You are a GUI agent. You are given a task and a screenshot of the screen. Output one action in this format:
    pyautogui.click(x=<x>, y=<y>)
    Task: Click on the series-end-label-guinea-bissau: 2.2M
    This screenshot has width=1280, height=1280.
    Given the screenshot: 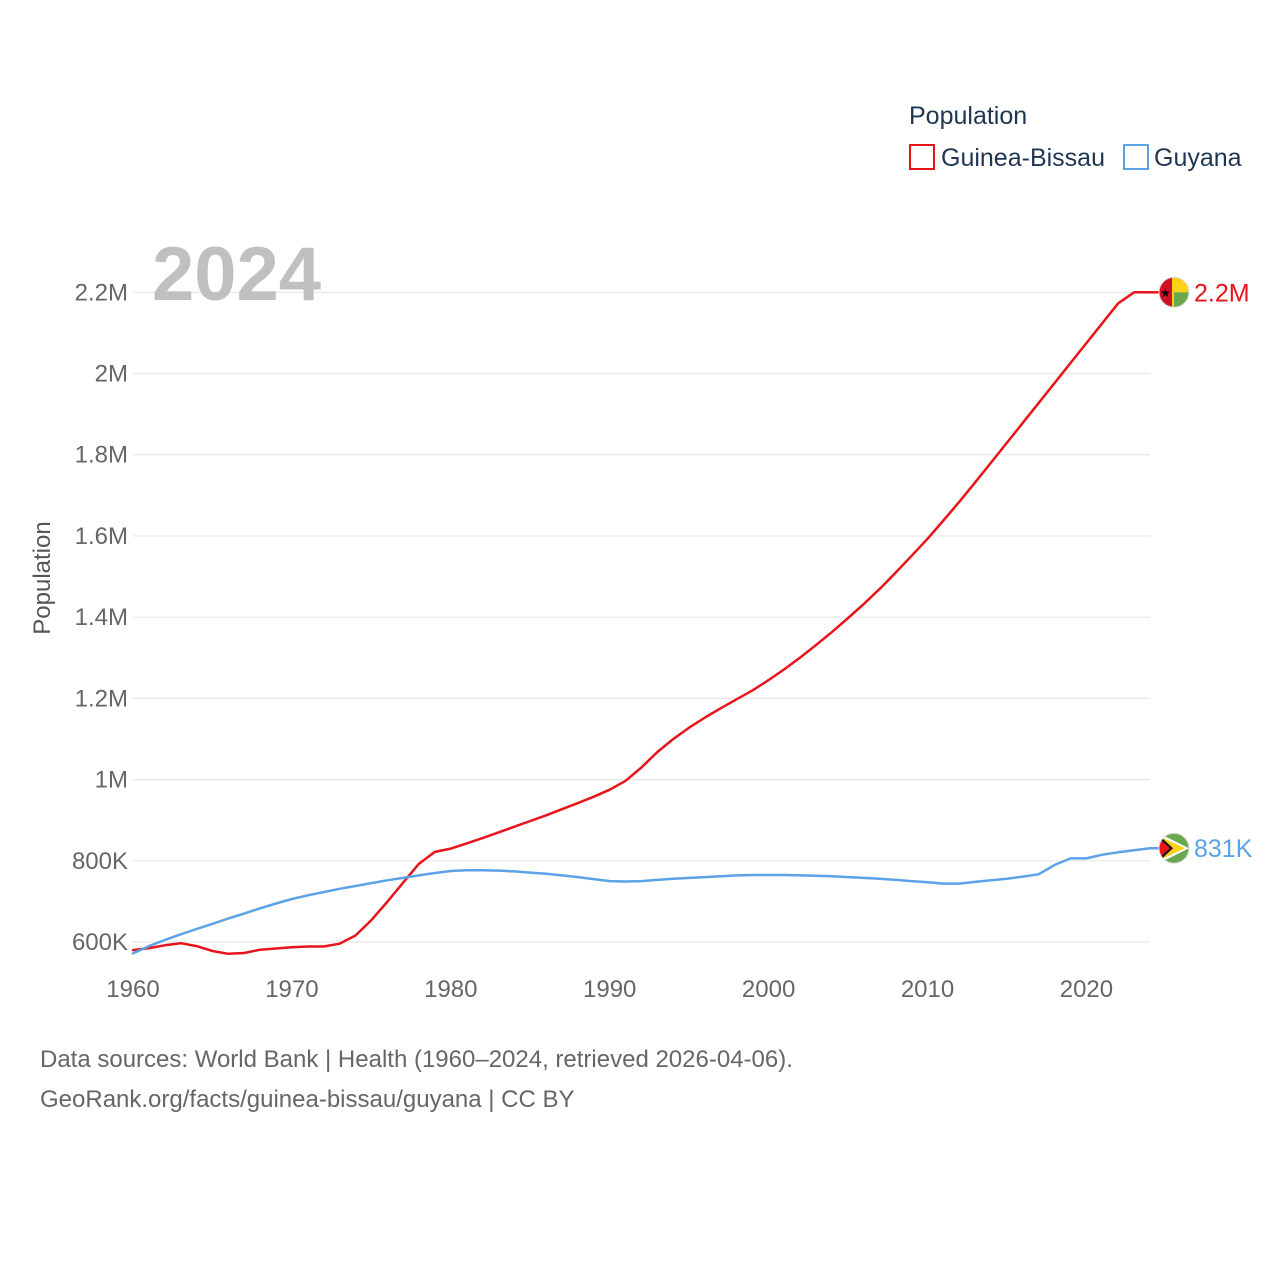 What is the action you would take?
    pyautogui.click(x=1222, y=293)
    